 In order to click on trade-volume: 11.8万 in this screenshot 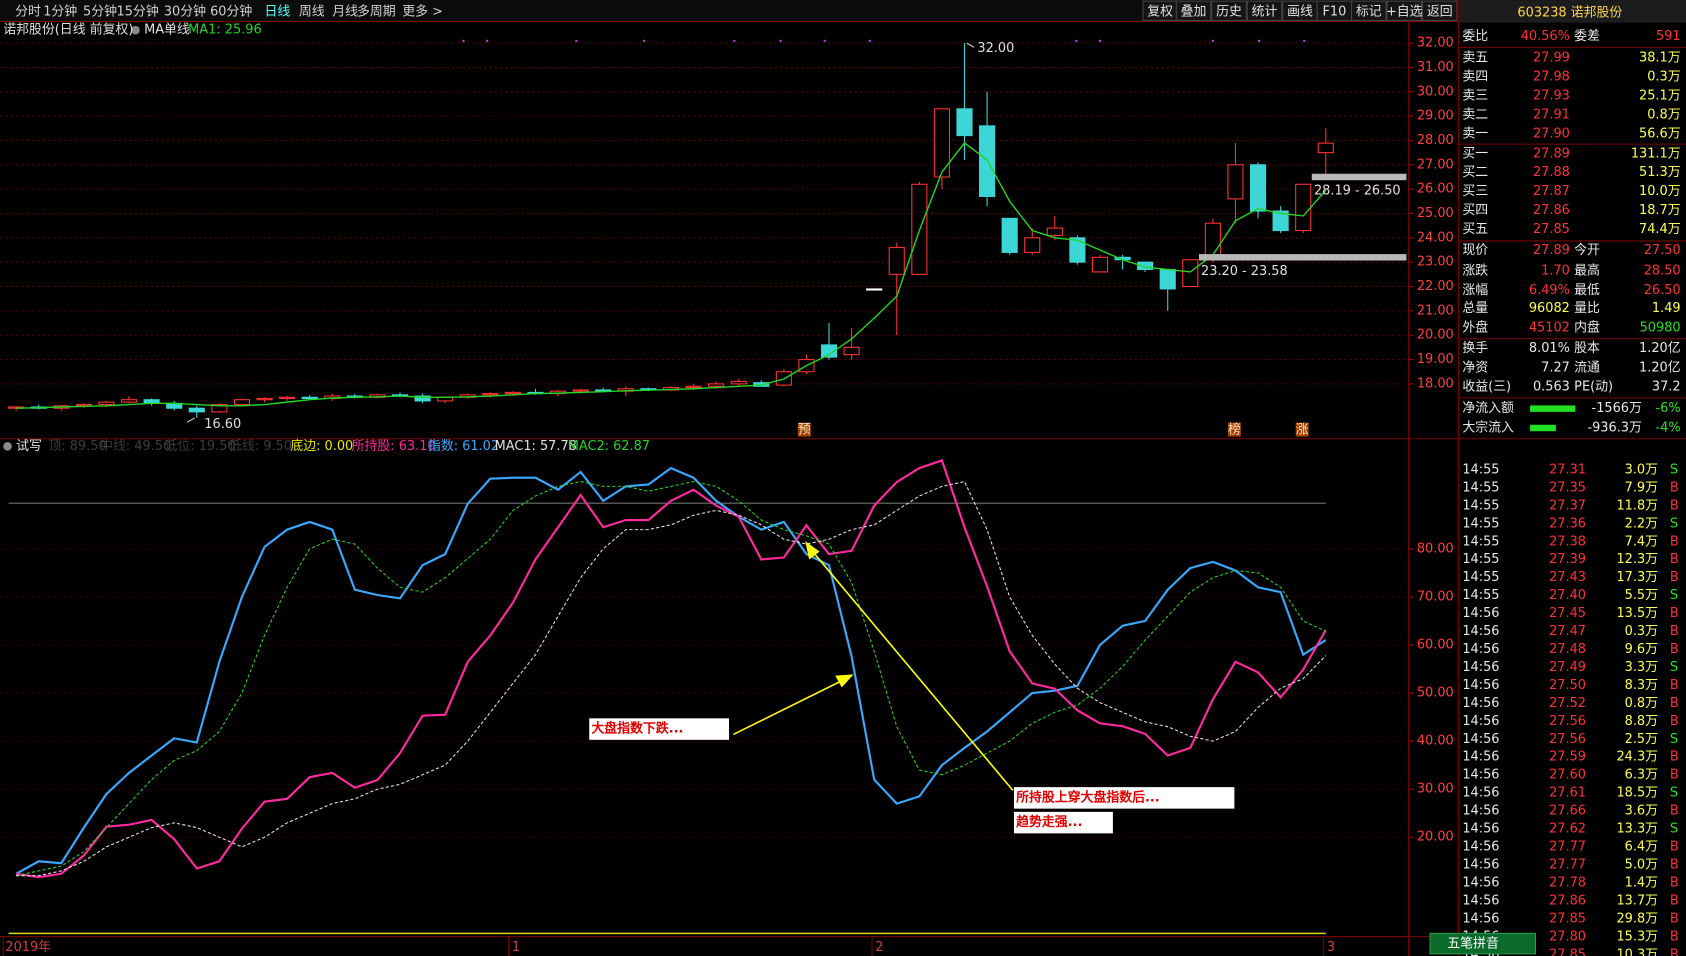, I will do `click(1637, 505)`.